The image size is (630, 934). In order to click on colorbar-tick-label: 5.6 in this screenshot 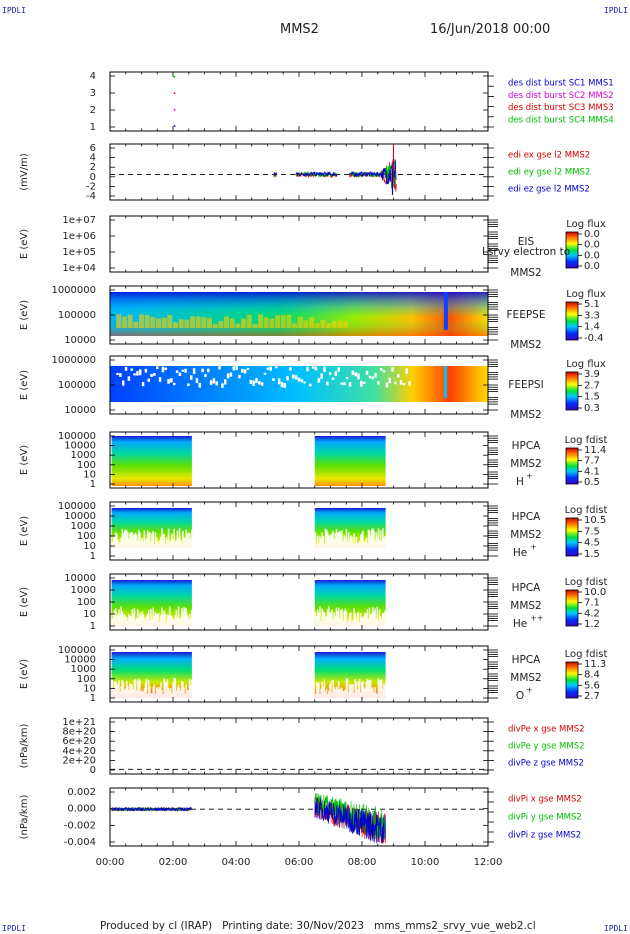, I will do `click(592, 685)`.